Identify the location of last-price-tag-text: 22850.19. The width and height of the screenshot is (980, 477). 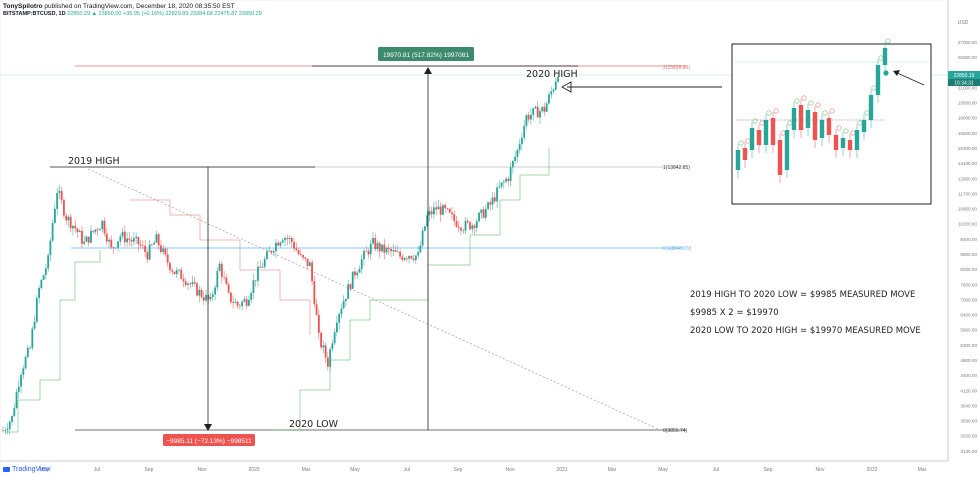
(964, 76).